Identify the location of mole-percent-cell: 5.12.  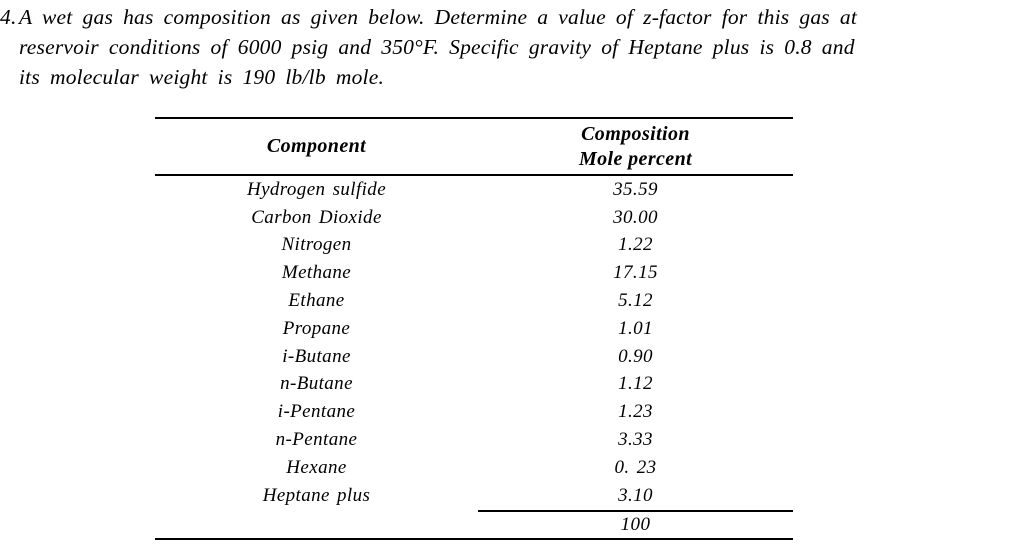
(635, 301).